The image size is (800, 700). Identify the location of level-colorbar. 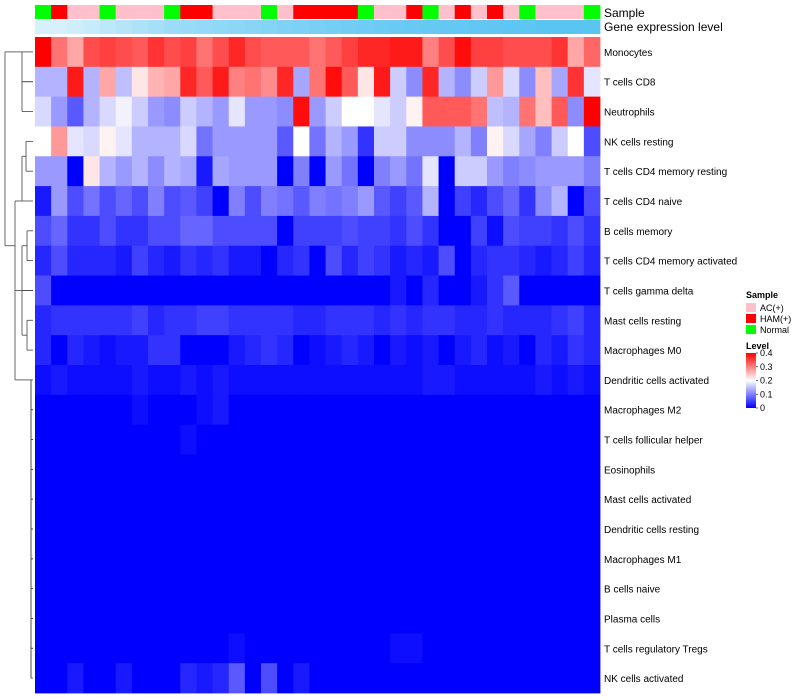
(751, 380).